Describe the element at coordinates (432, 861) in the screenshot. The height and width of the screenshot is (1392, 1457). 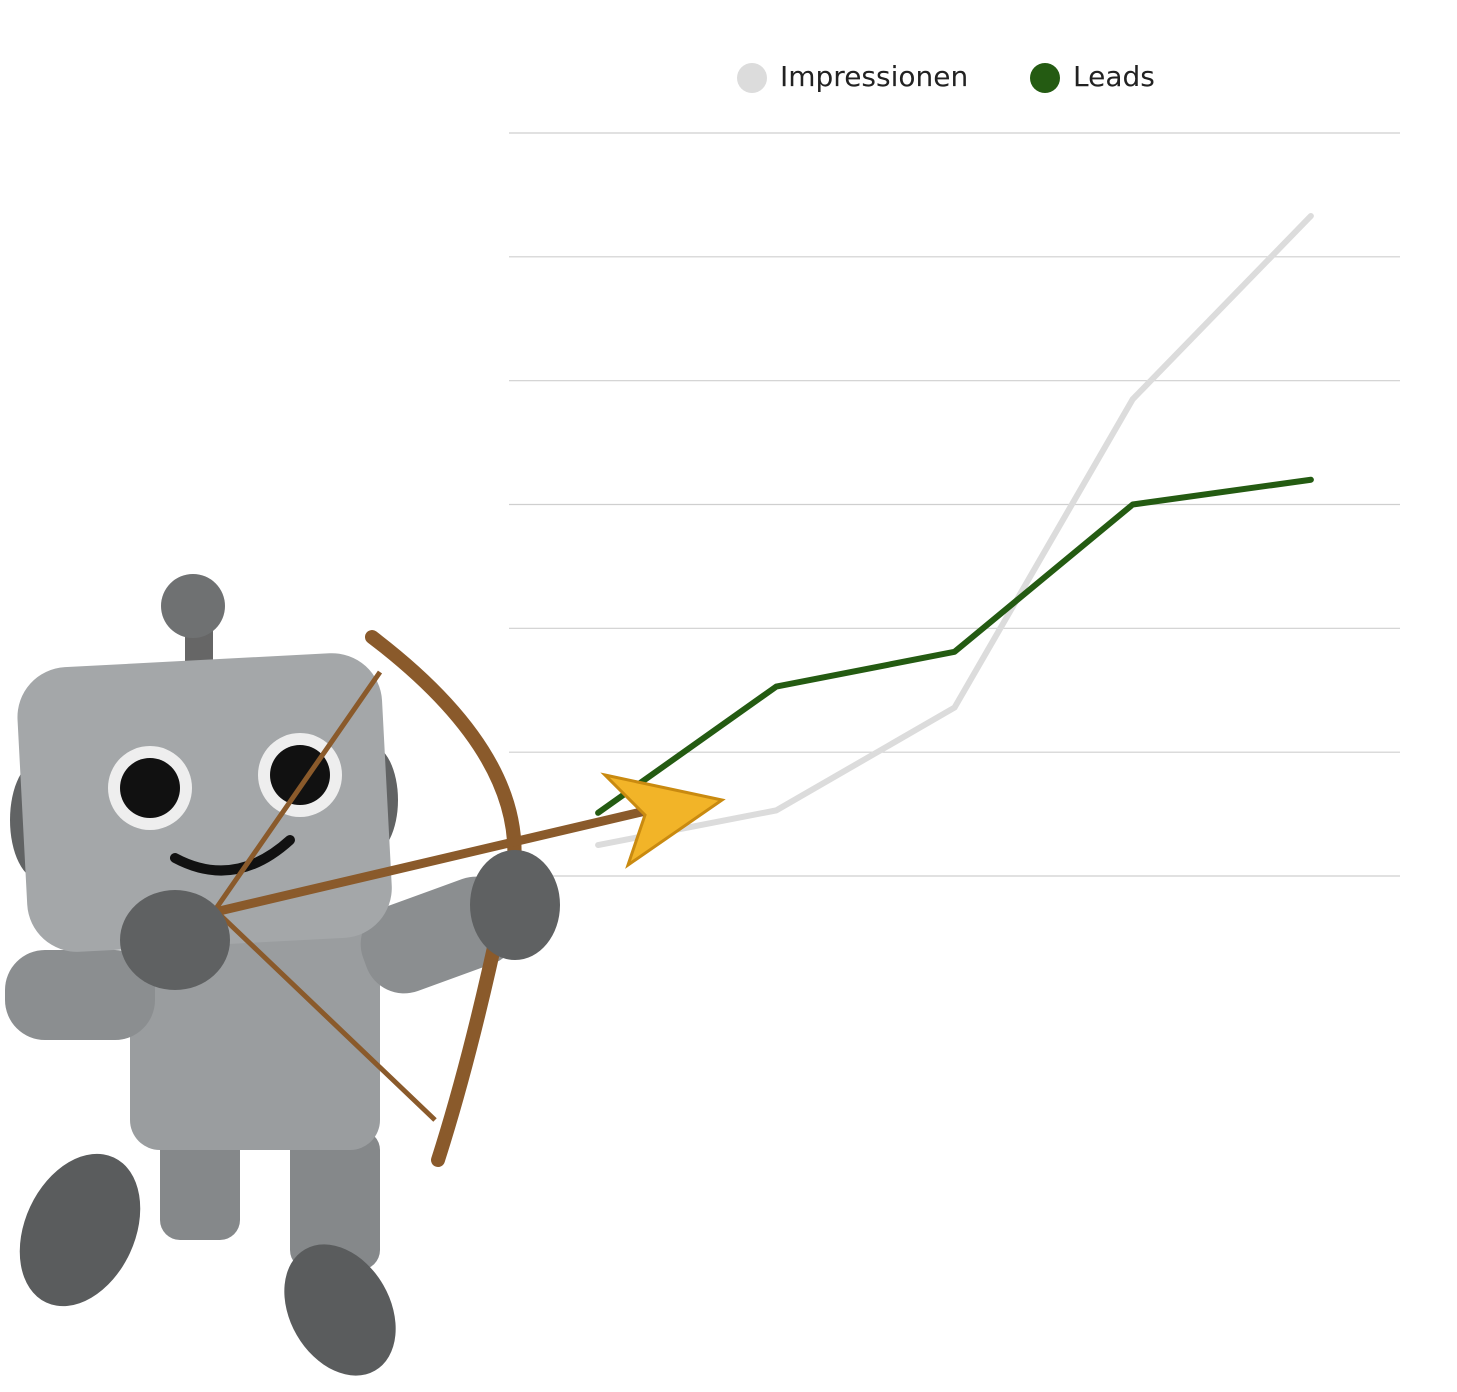
I see `arrow-shaft` at that location.